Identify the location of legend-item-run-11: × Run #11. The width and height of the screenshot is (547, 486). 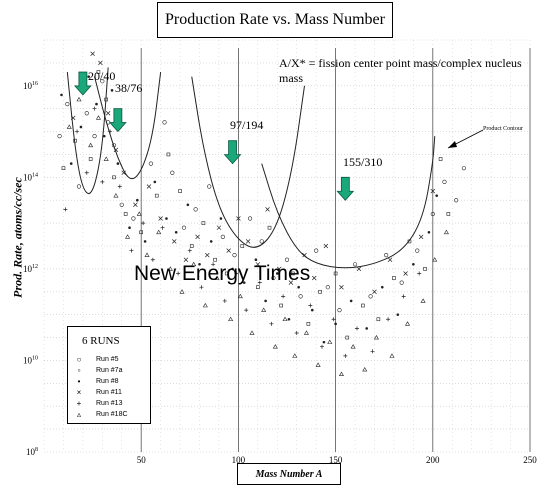
(97, 392).